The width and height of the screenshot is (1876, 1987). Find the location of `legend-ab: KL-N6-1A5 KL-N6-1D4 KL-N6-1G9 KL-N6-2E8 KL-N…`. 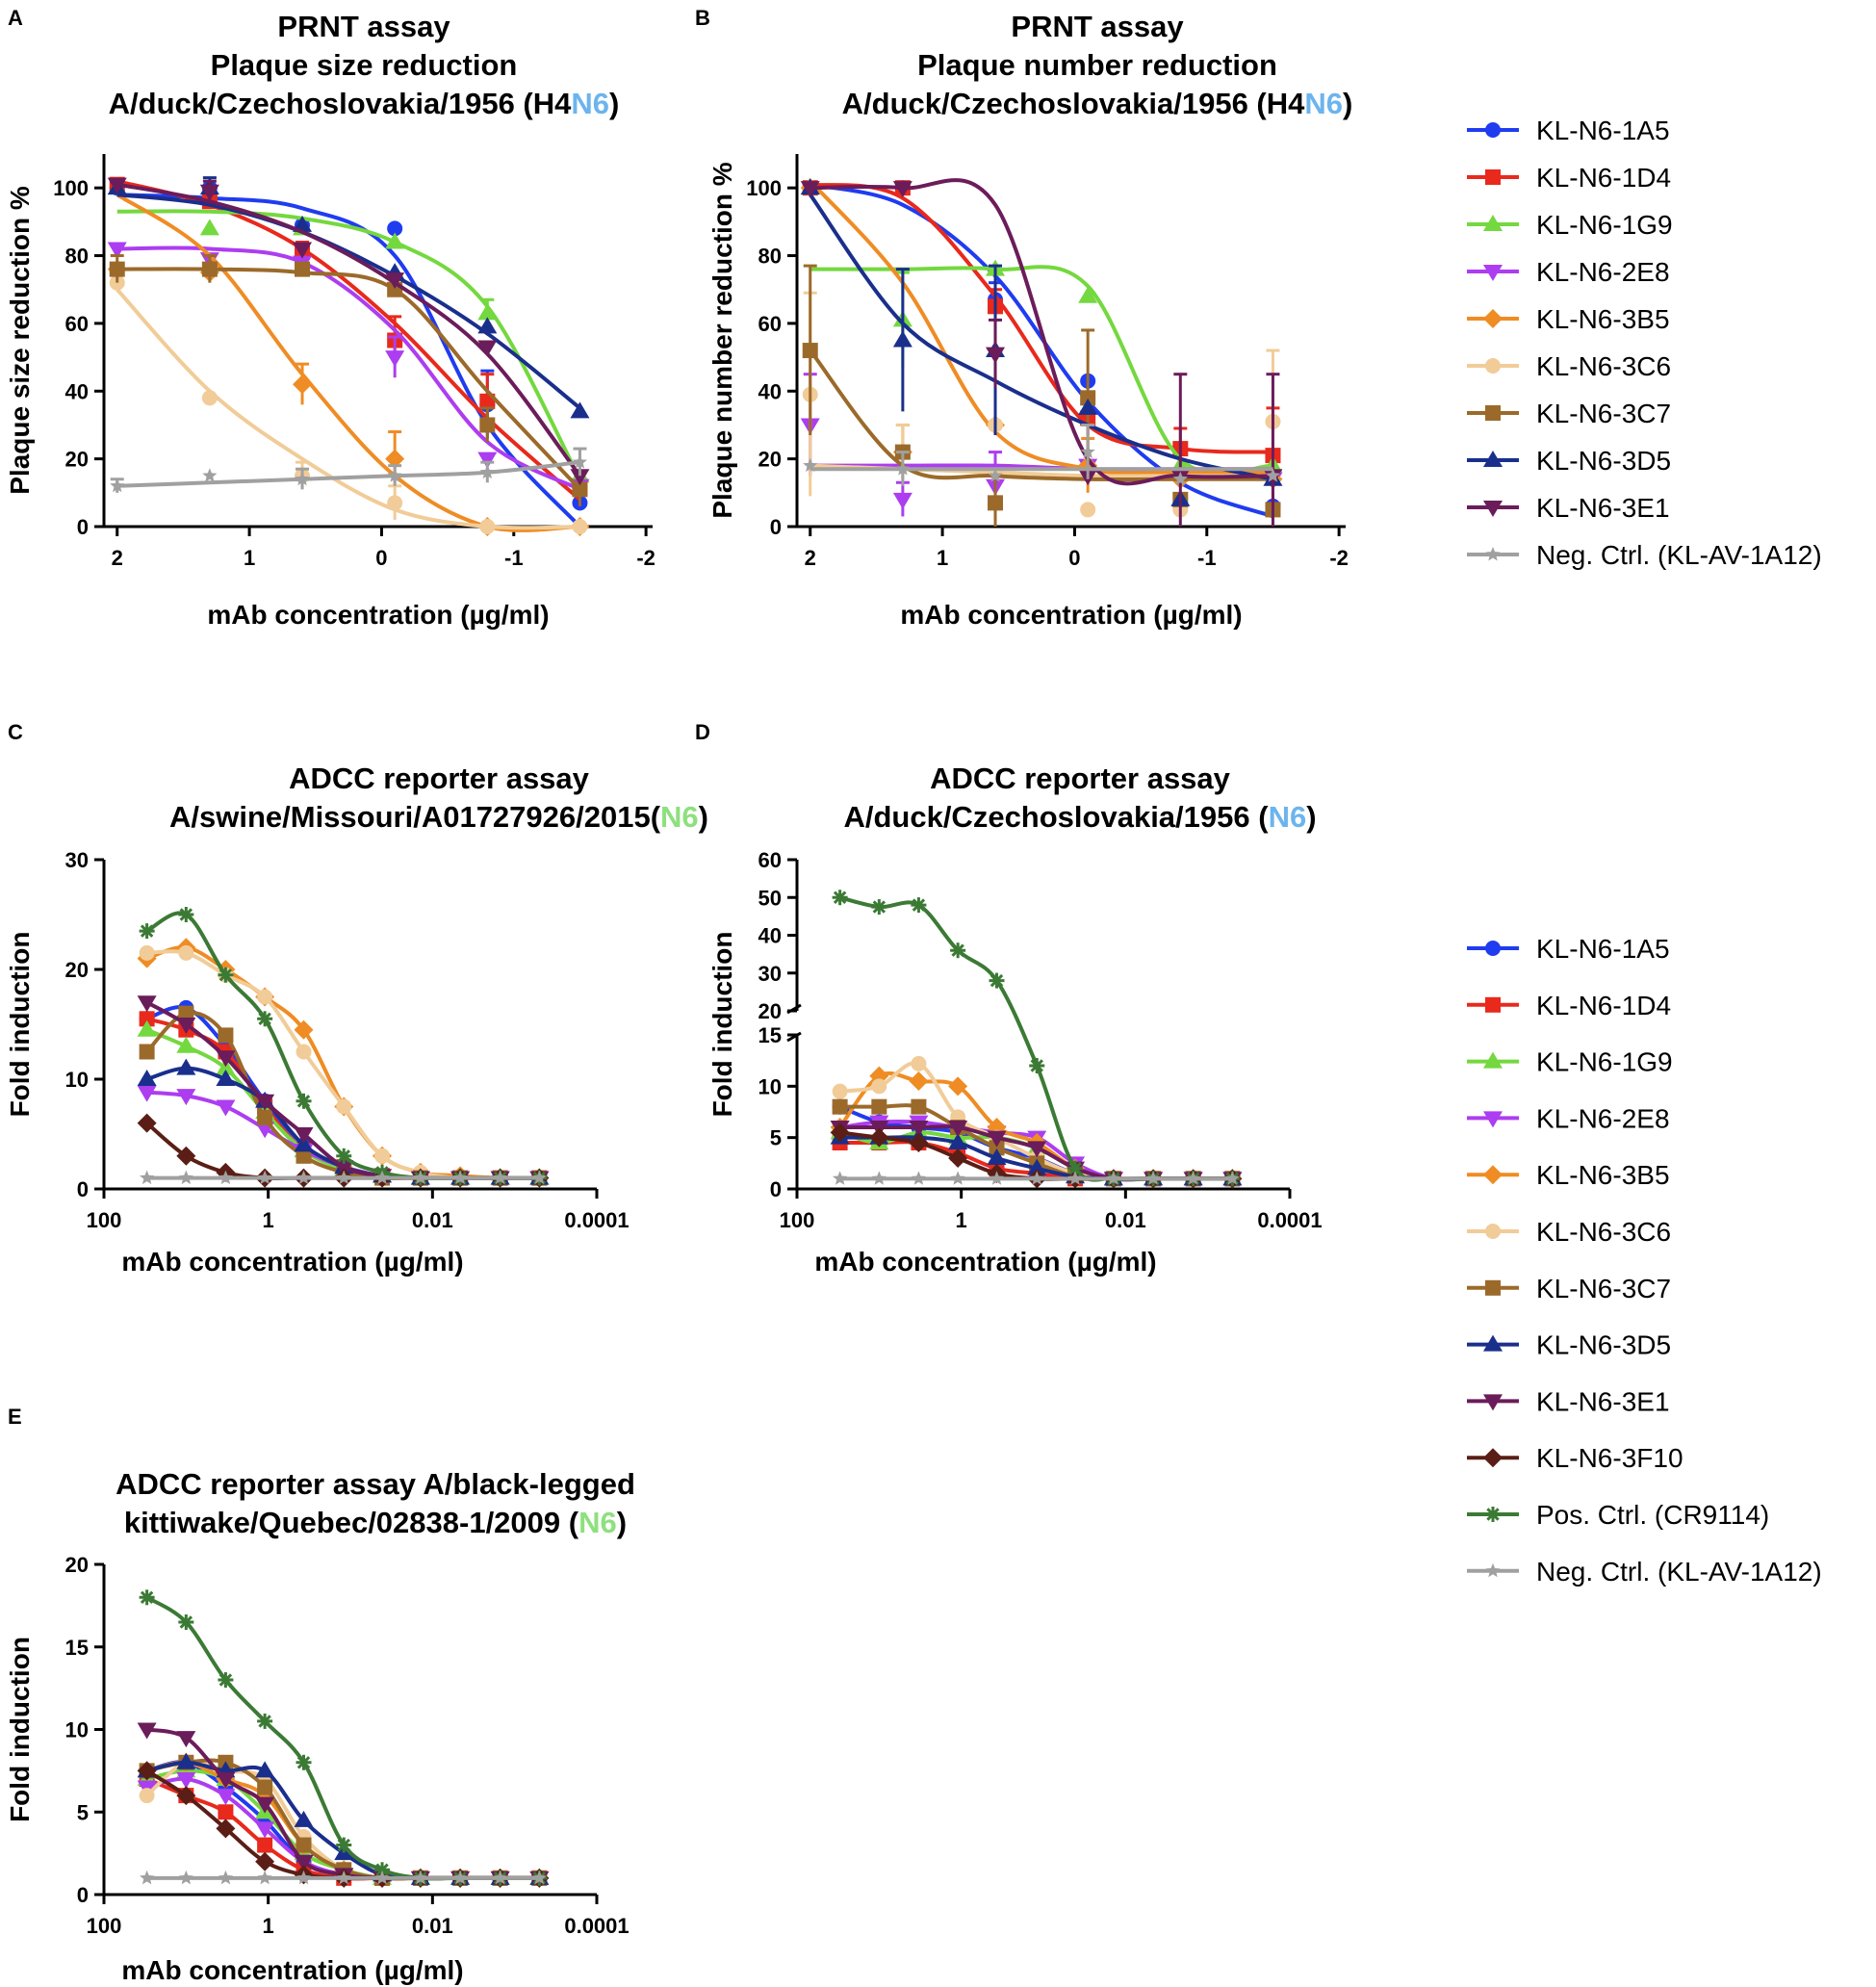

legend-ab: KL-N6-1A5 KL-N6-1D4 KL-N6-1G9 KL-N6-2E8 KL-N… is located at coordinates (1644, 343).